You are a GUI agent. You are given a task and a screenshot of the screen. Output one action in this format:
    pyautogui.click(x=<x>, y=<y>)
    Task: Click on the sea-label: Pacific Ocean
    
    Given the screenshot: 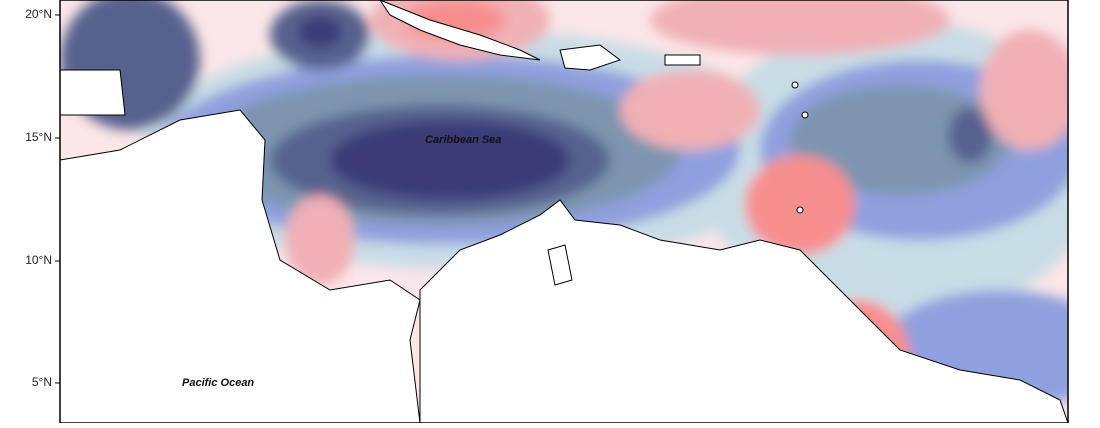 What is the action you would take?
    pyautogui.click(x=218, y=383)
    